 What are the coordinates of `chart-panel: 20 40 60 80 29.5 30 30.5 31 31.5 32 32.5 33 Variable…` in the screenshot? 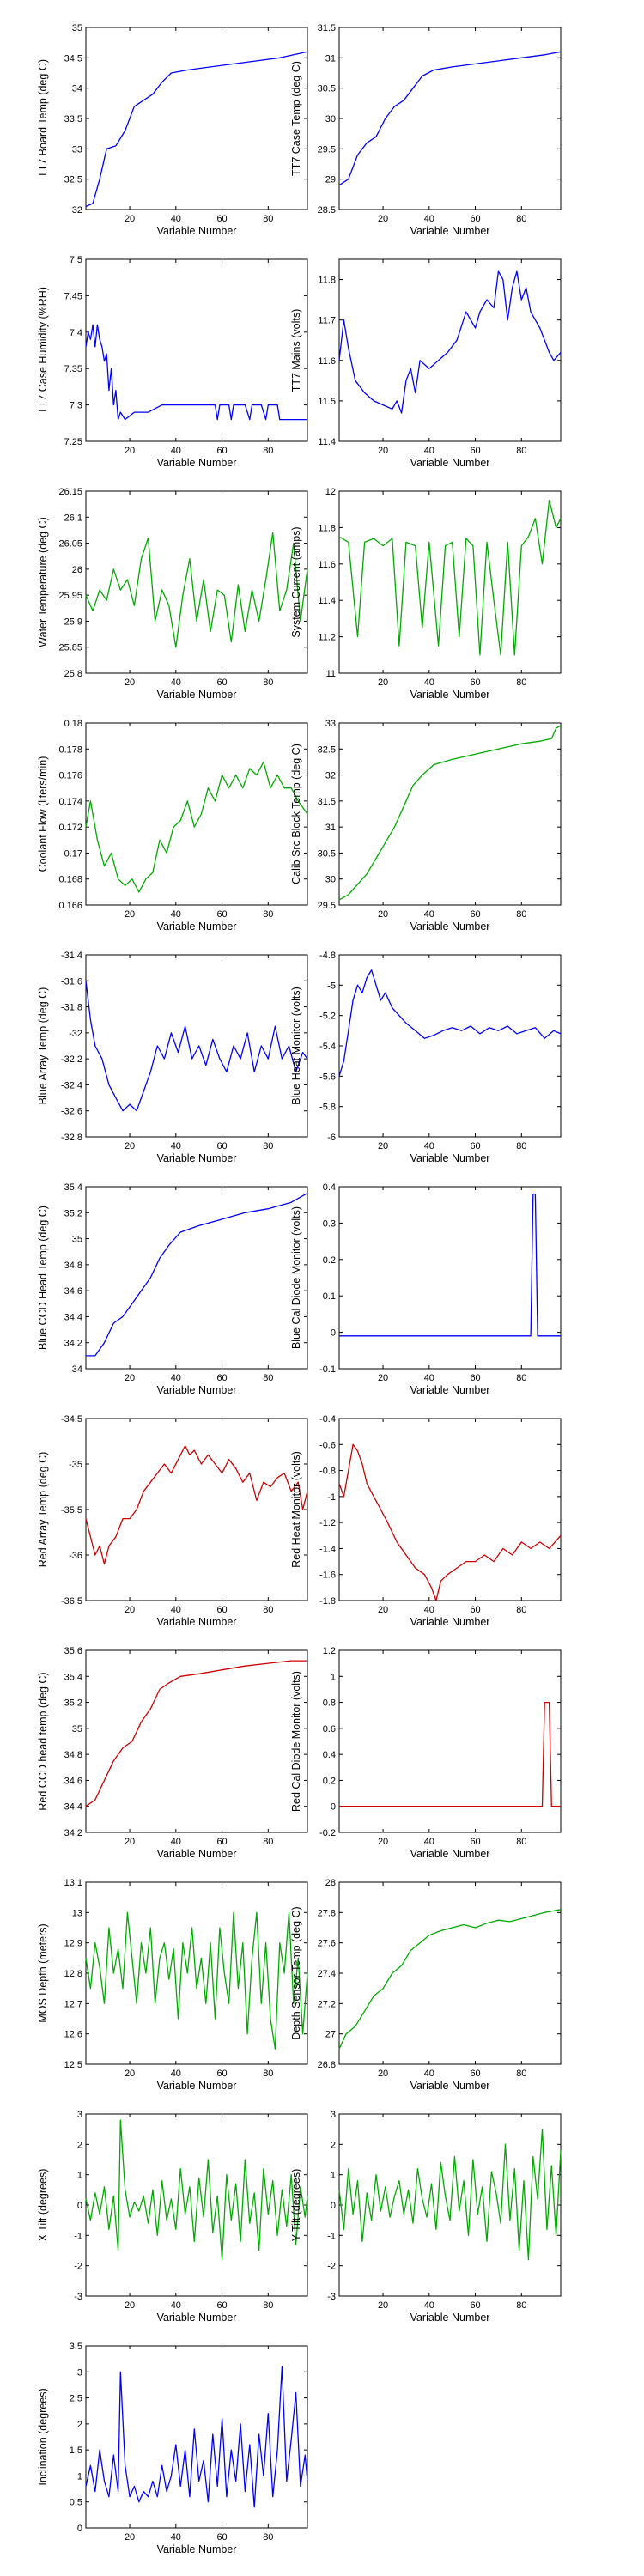 It's located at (426, 826).